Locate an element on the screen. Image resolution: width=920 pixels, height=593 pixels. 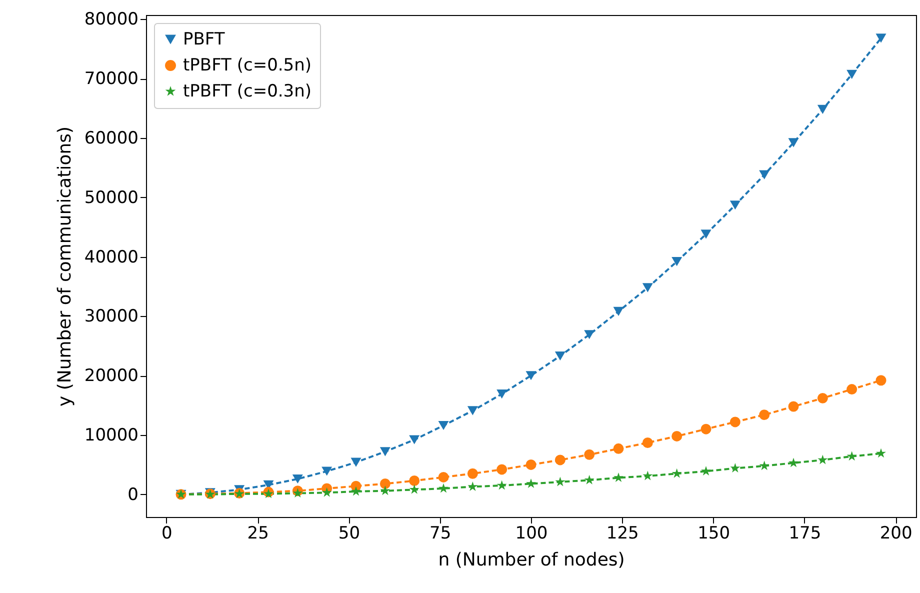
legend-label: PBFT is located at coordinates (204, 40).